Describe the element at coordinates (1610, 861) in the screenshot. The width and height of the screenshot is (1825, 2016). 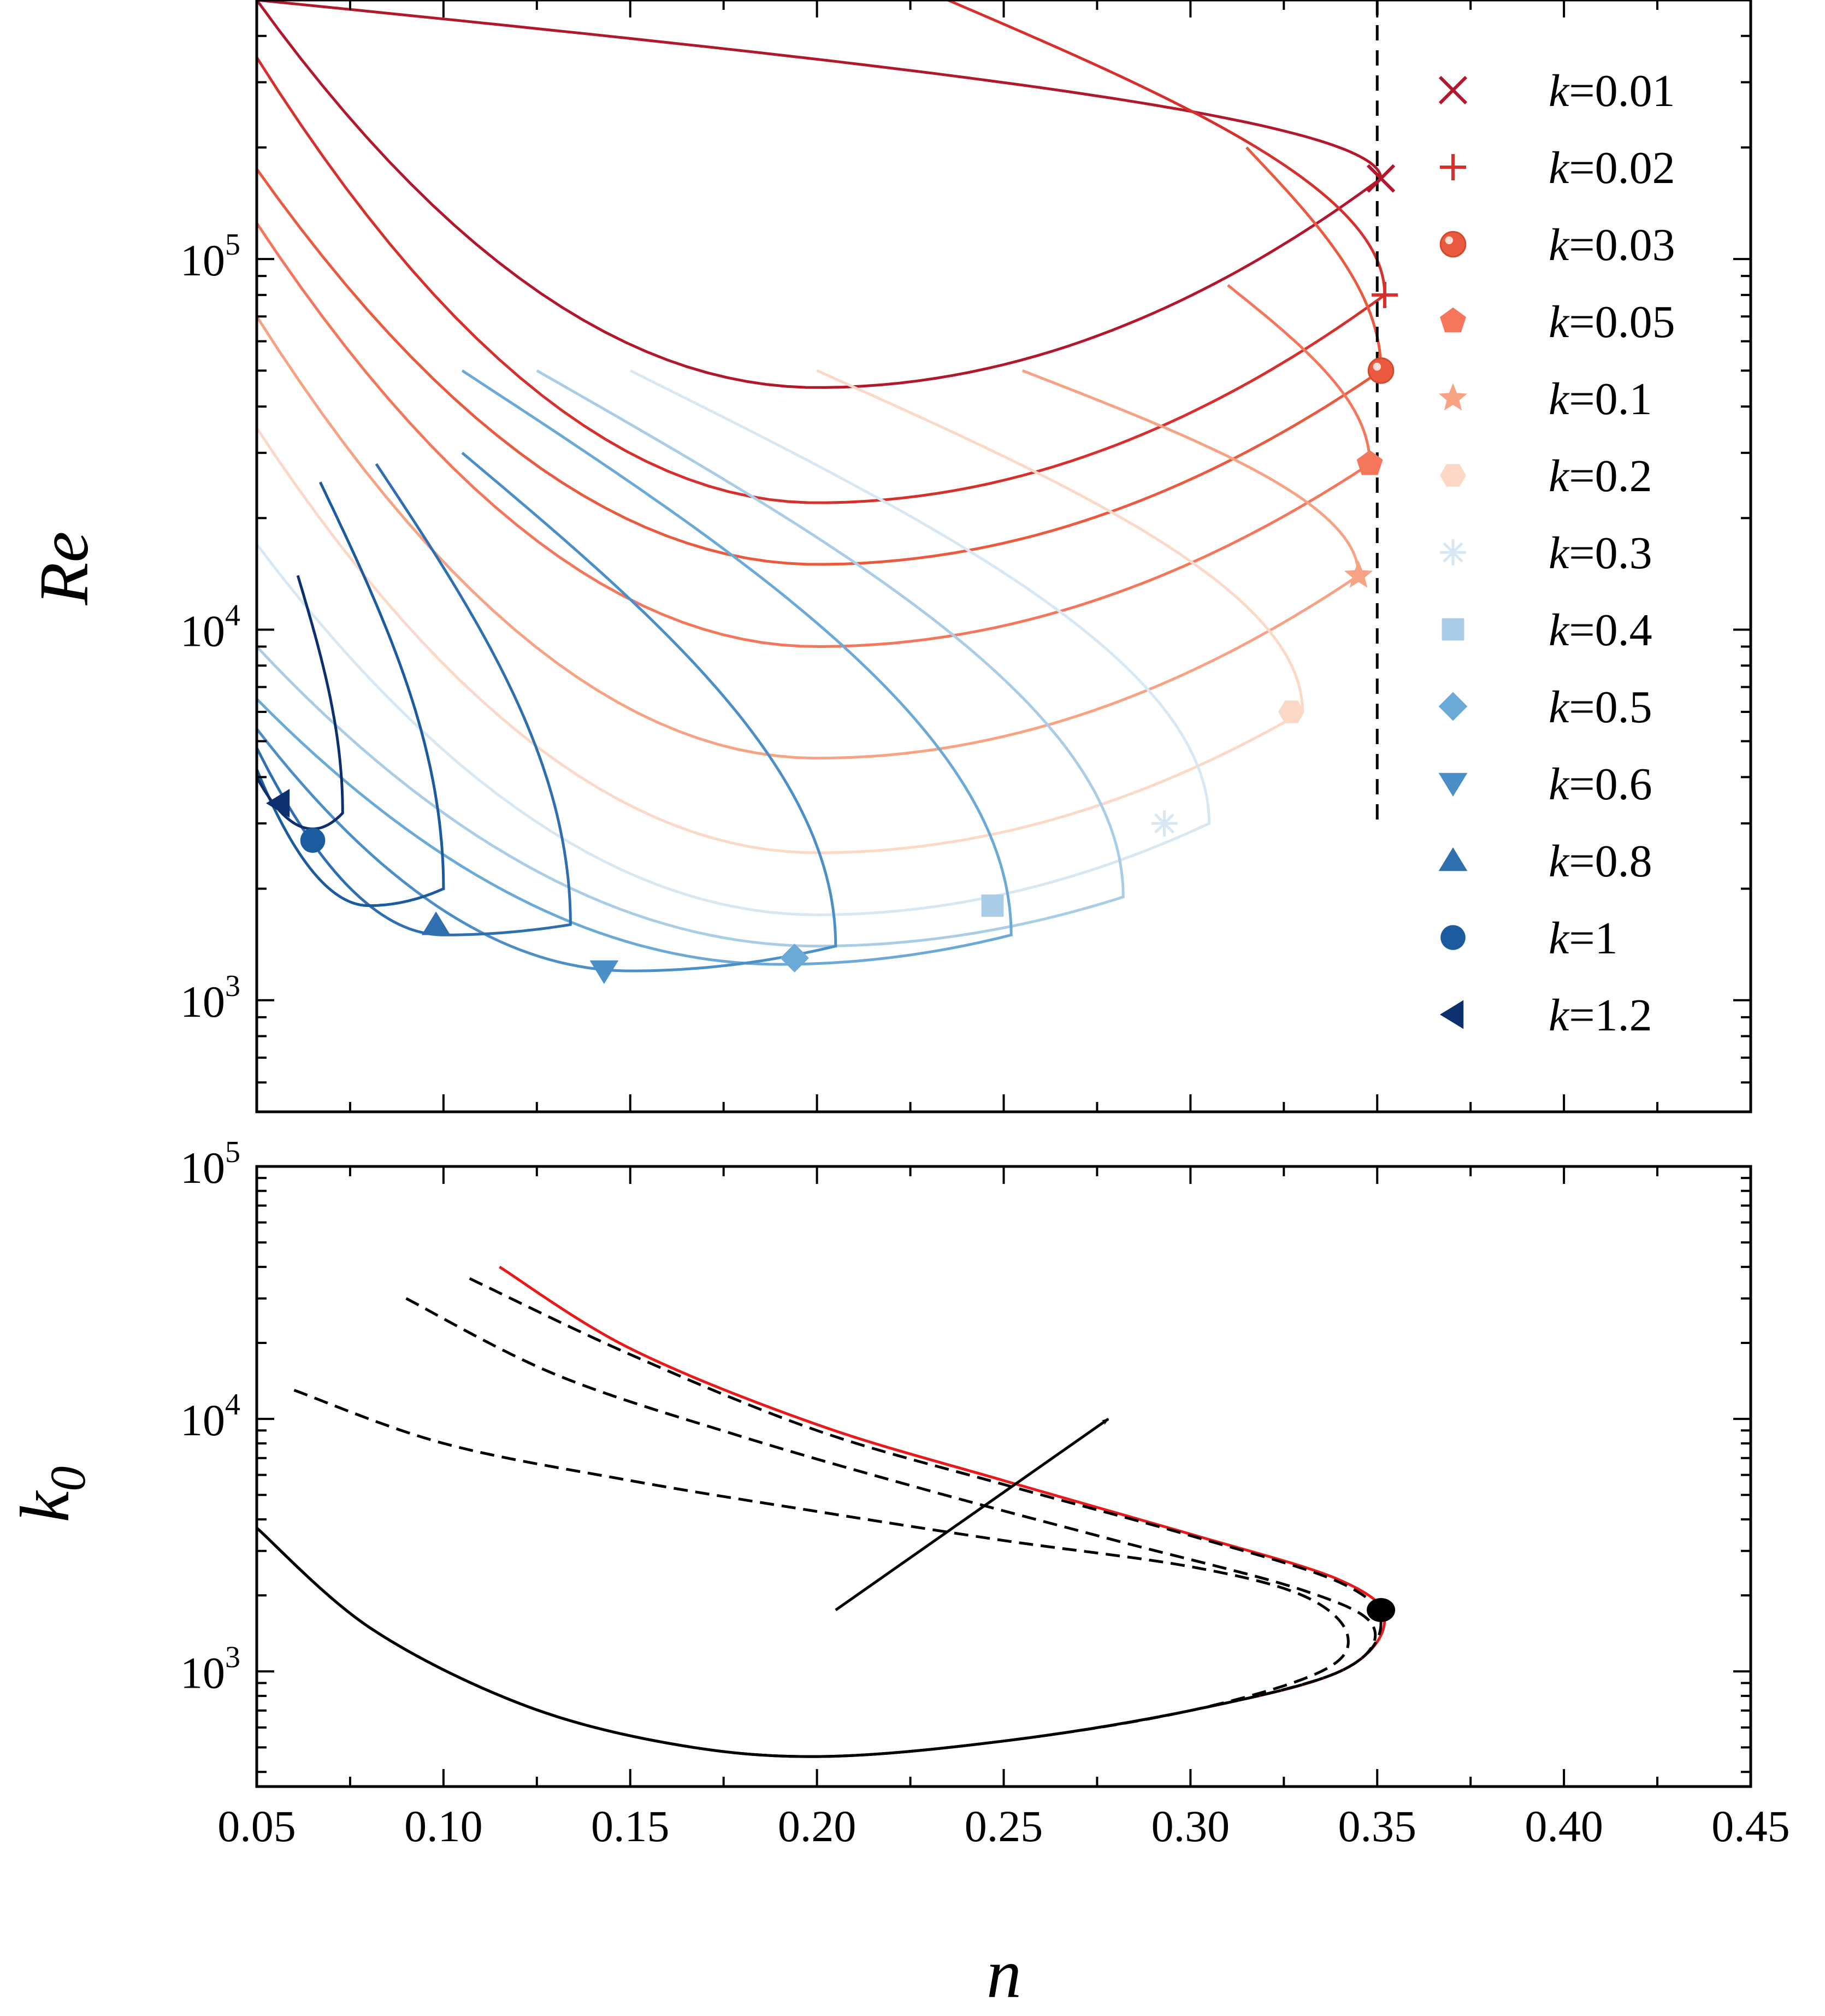
I see `legend-k-value: =0.8` at that location.